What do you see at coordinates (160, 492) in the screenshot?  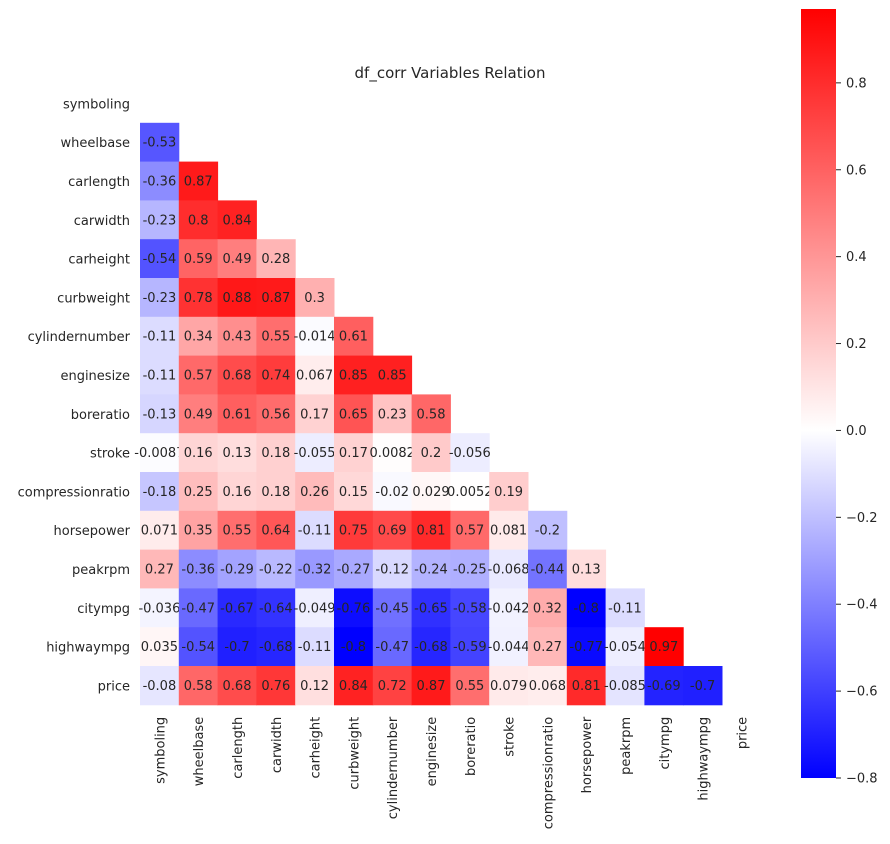 I see `cell-label: -0.18` at bounding box center [160, 492].